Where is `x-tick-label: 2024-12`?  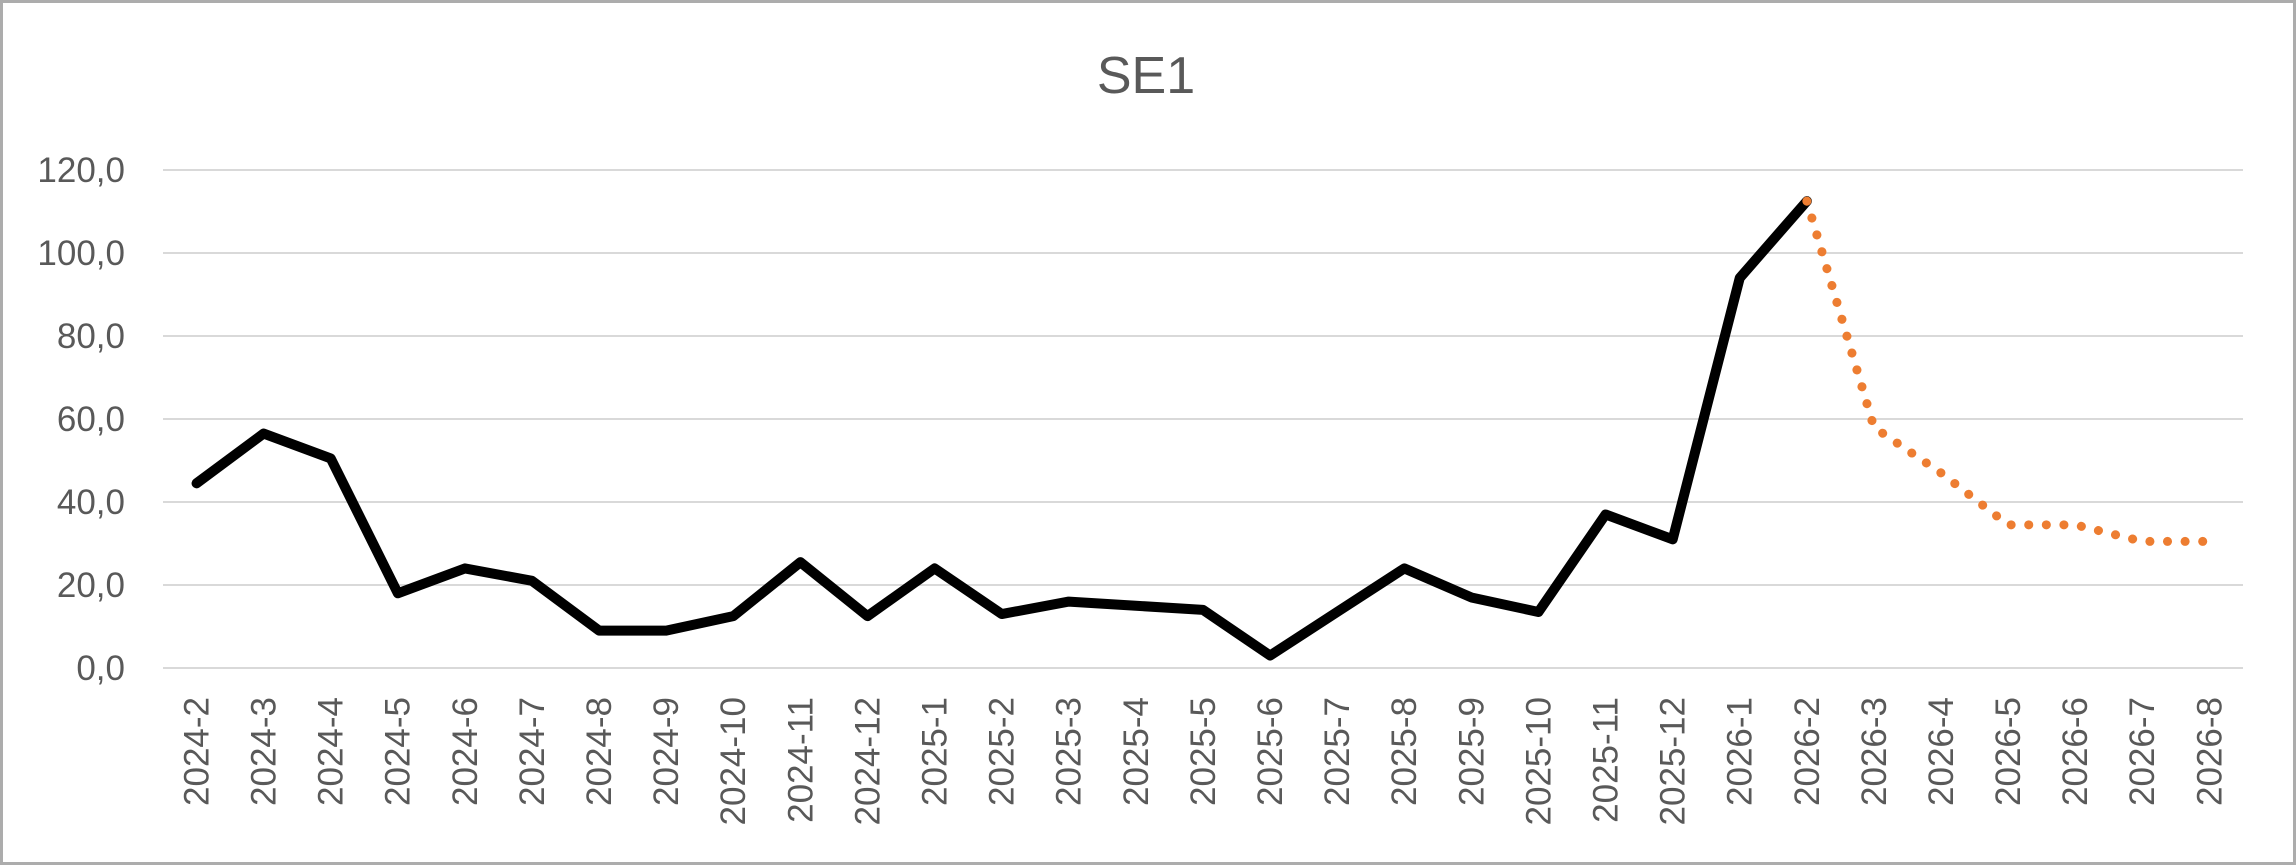 x-tick-label: 2024-12 is located at coordinates (867, 761).